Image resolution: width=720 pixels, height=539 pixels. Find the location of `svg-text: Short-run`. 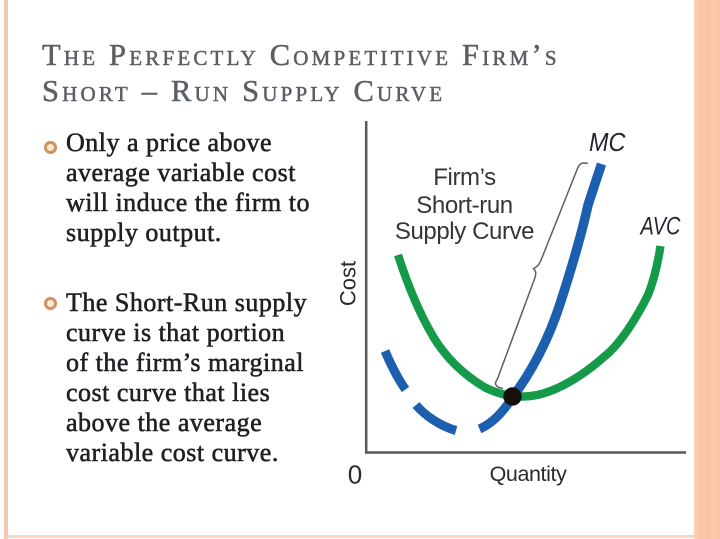

svg-text: Short-run is located at coordinates (464, 205).